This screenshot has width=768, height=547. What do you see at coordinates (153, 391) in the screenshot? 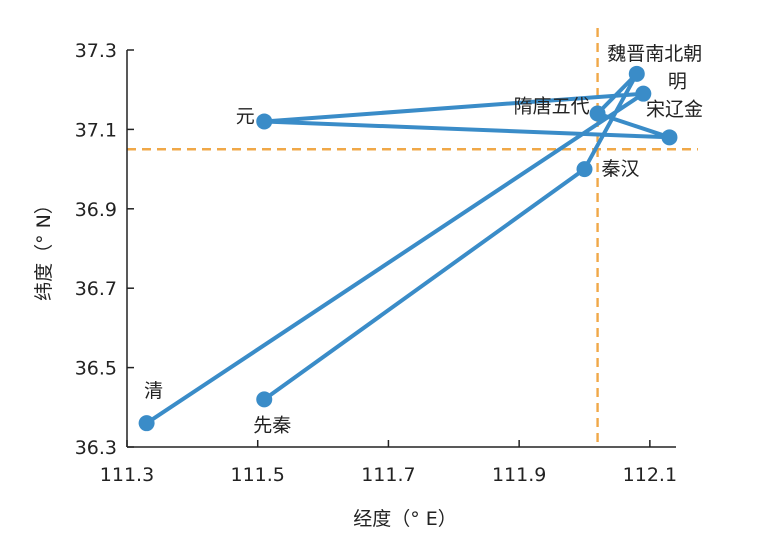
I see `data-point-label: 清` at bounding box center [153, 391].